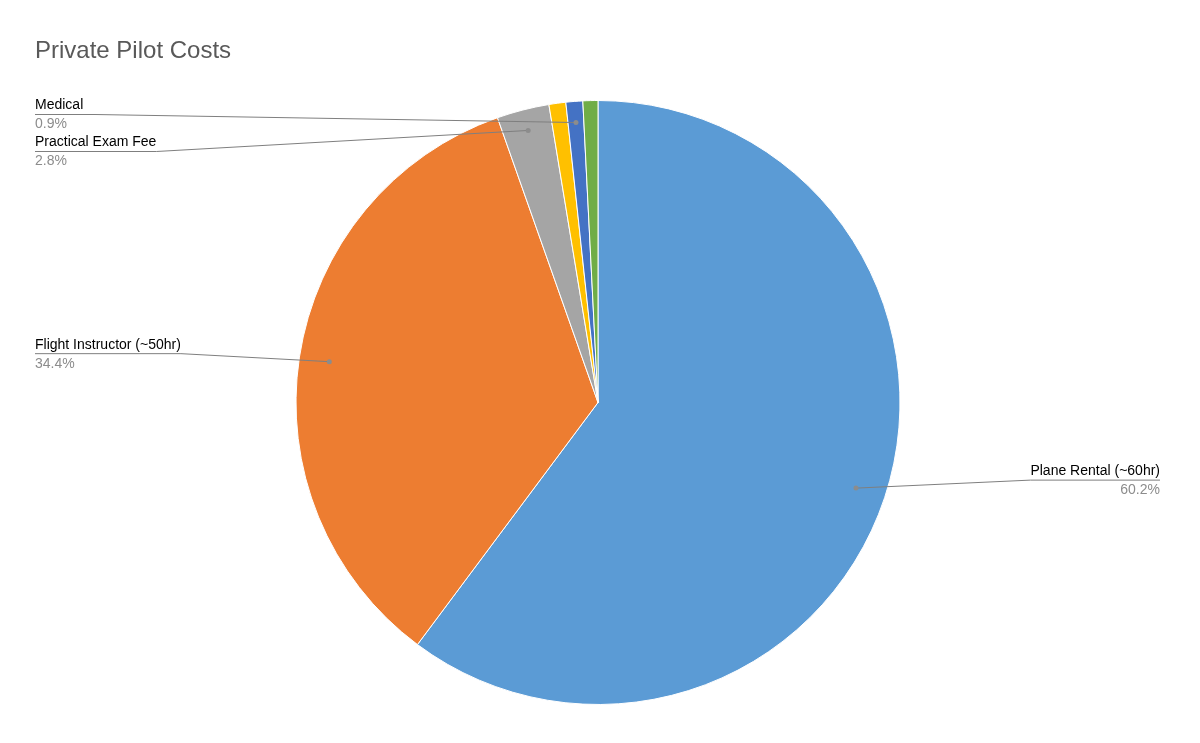 This screenshot has height=743, width=1200. What do you see at coordinates (133, 49) in the screenshot?
I see `chart-title: Private Pilot Costs` at bounding box center [133, 49].